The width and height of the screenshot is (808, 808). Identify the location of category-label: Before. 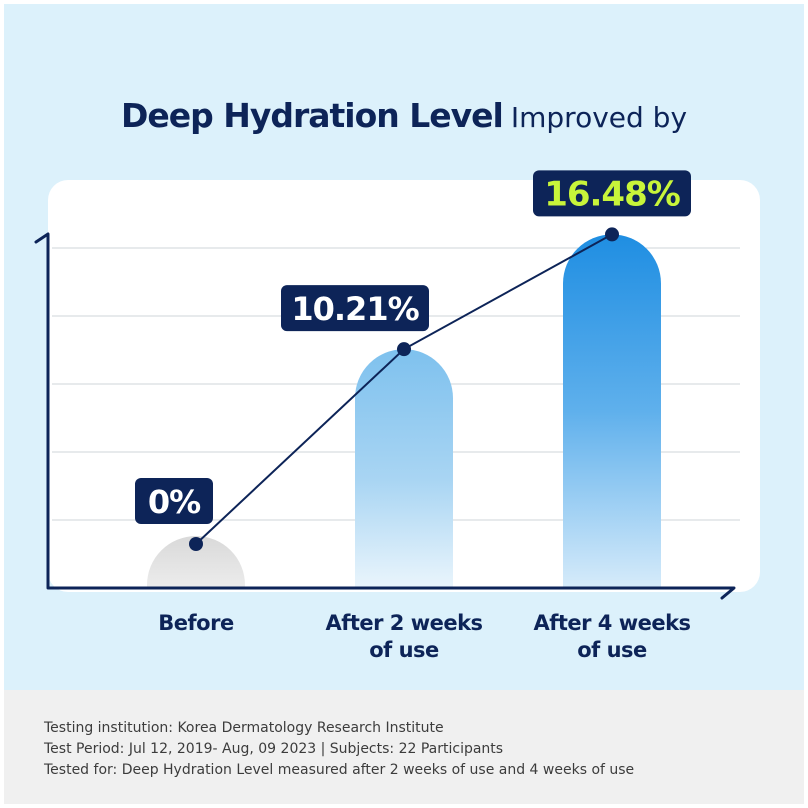
(196, 623).